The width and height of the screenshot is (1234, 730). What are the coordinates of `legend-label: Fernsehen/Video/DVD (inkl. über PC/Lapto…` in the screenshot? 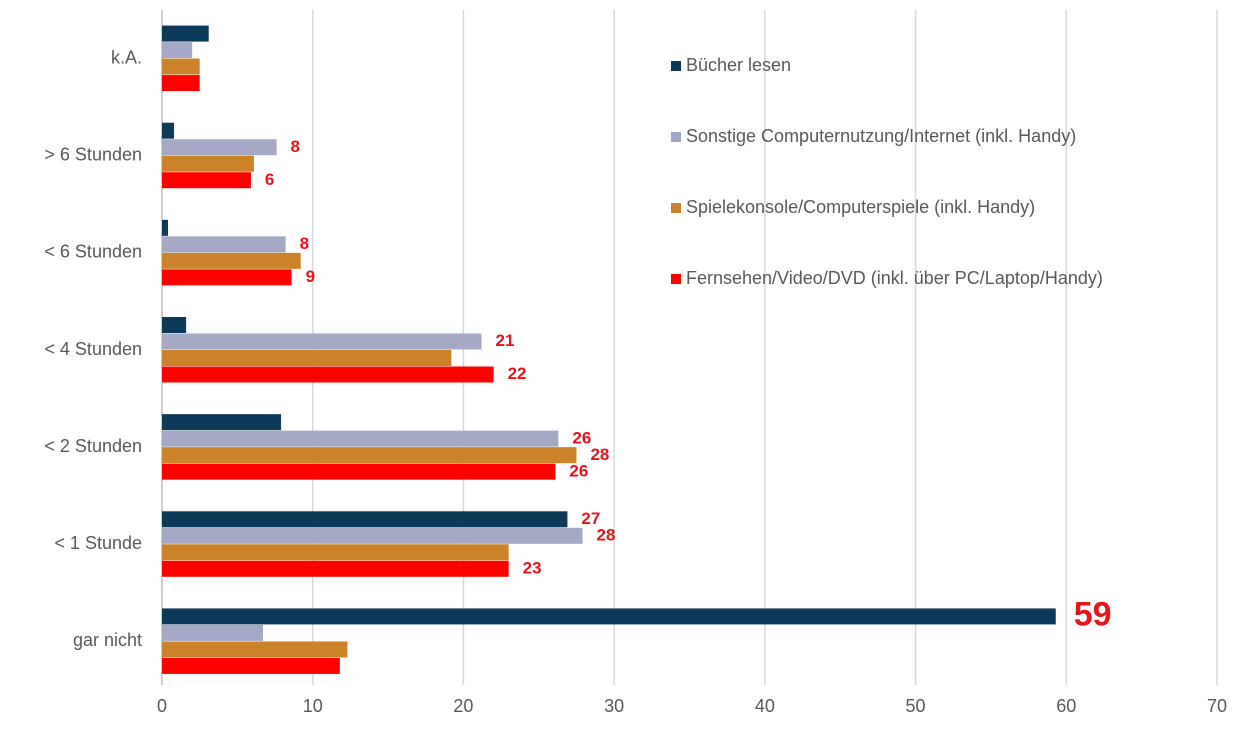 It's located at (894, 278).